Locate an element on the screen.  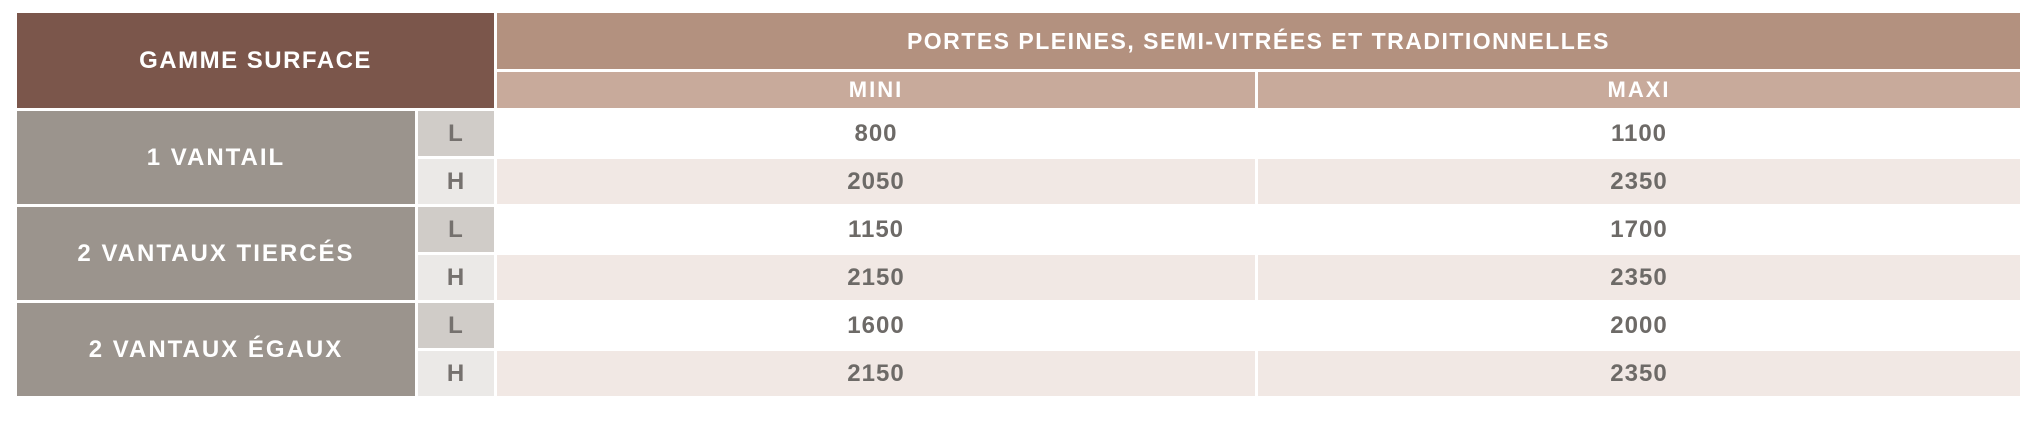
column-header-maxi: MAXI is located at coordinates (1639, 90).